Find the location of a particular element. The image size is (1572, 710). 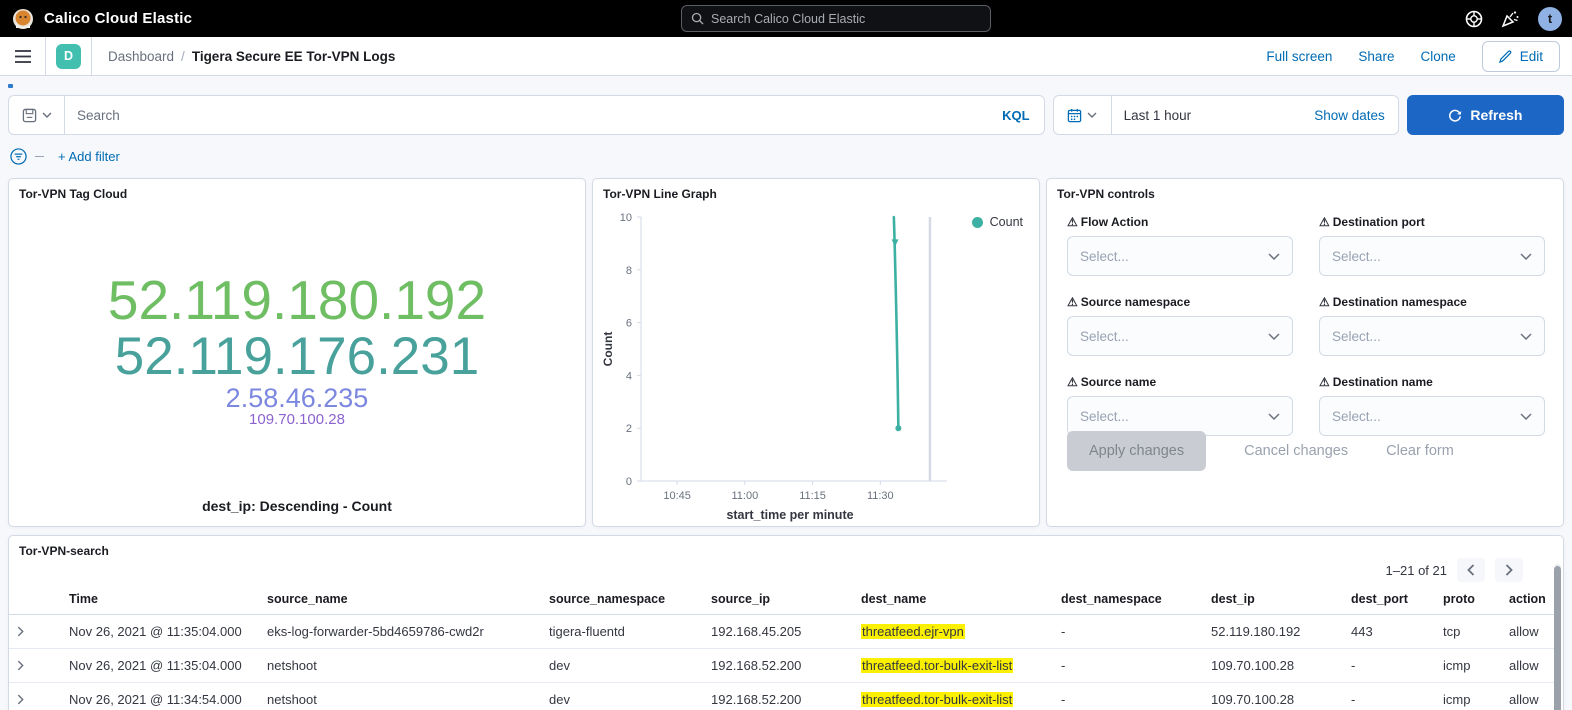

clone-button: Clone is located at coordinates (1438, 56).